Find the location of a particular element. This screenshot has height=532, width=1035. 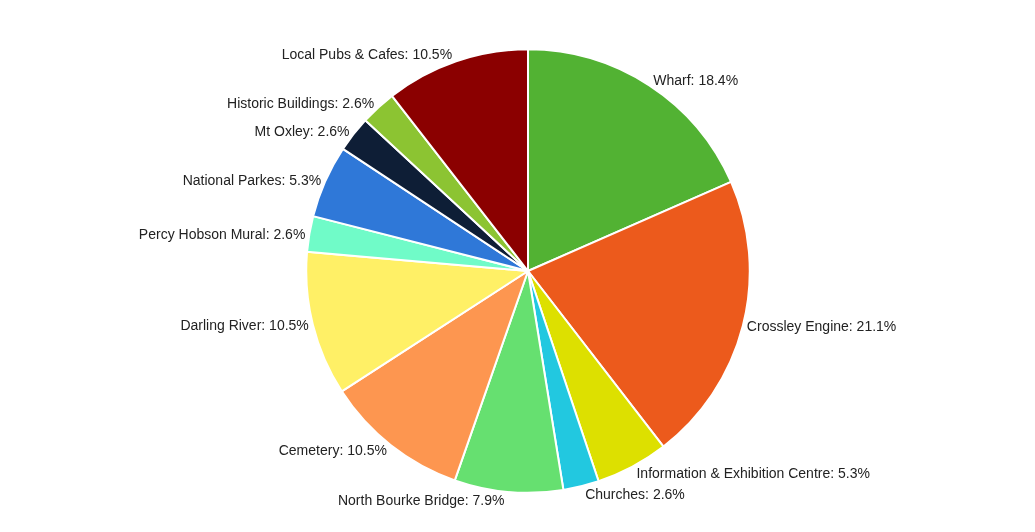

slice-label: Mt Oxley: 2.6% is located at coordinates (302, 131).